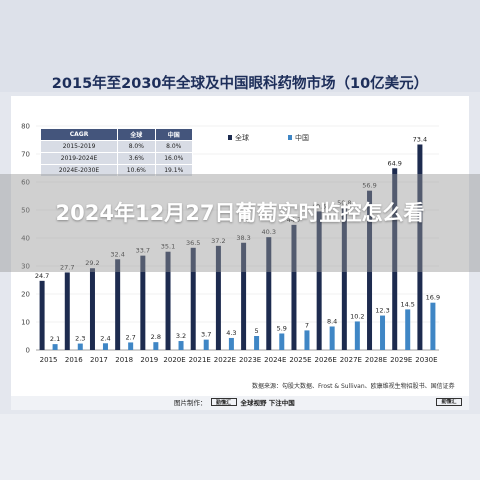 The image size is (480, 480). I want to click on cagr-global: 10.6%, so click(136, 170).